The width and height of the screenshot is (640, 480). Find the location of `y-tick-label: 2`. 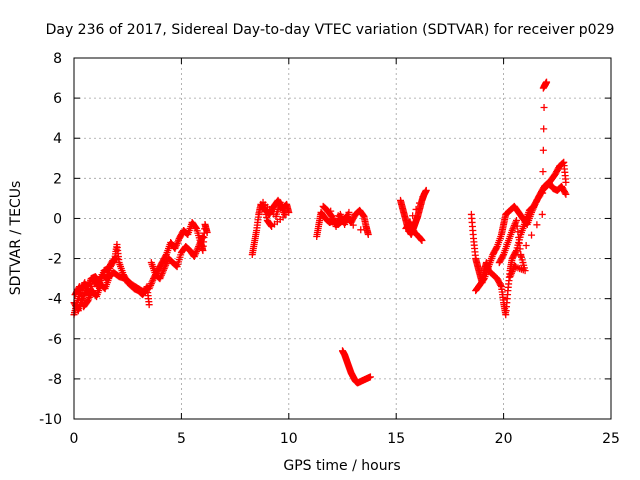

y-tick-label: 2 is located at coordinates (57, 179).